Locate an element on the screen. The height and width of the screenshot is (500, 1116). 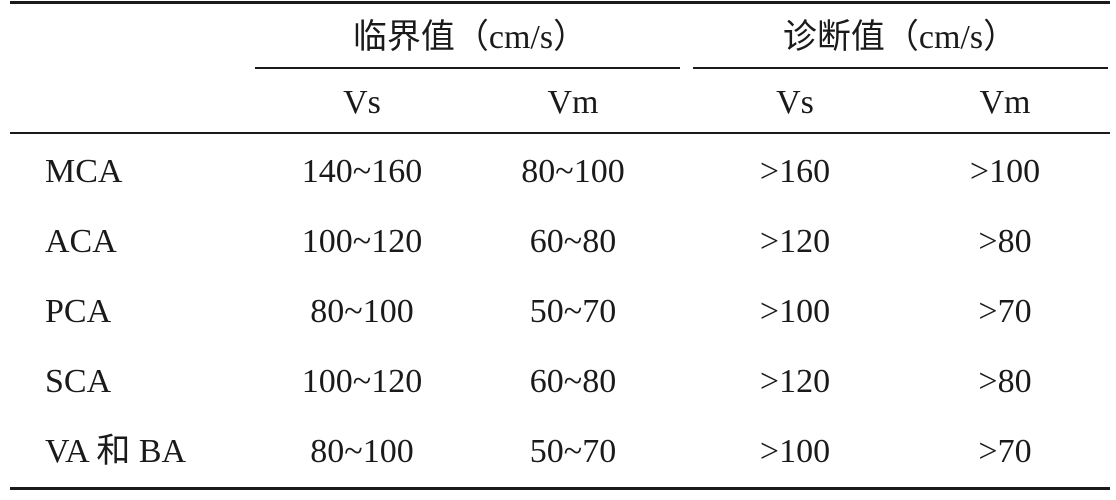
cell-value: 140~160 is located at coordinates (362, 171).